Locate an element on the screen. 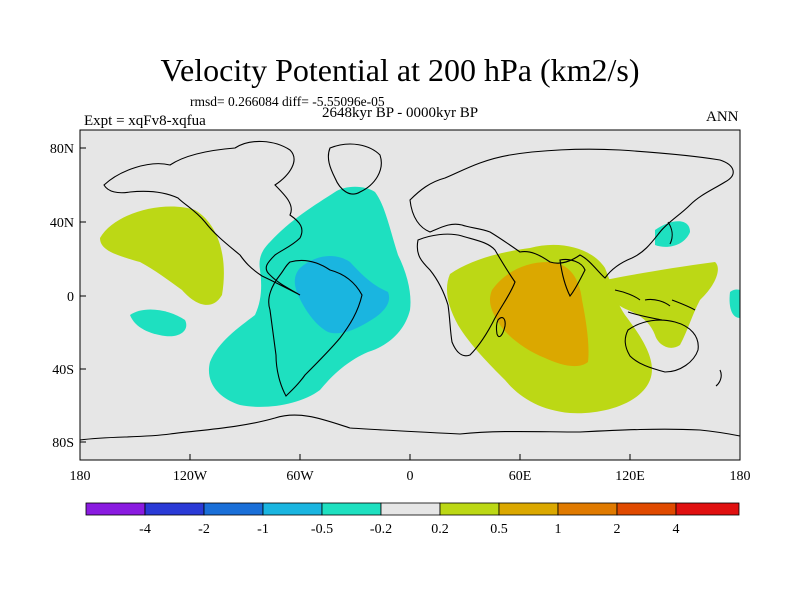  coast-greenland is located at coordinates (354, 169).